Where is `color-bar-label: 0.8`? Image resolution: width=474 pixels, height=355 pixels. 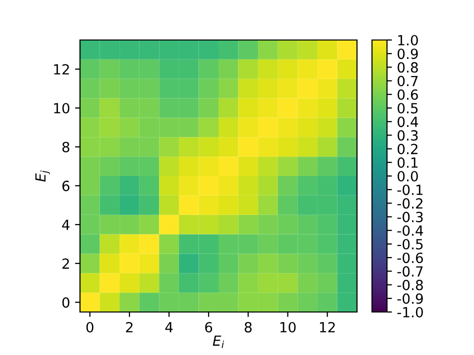
color-bar-label: 0.8 is located at coordinates (408, 67).